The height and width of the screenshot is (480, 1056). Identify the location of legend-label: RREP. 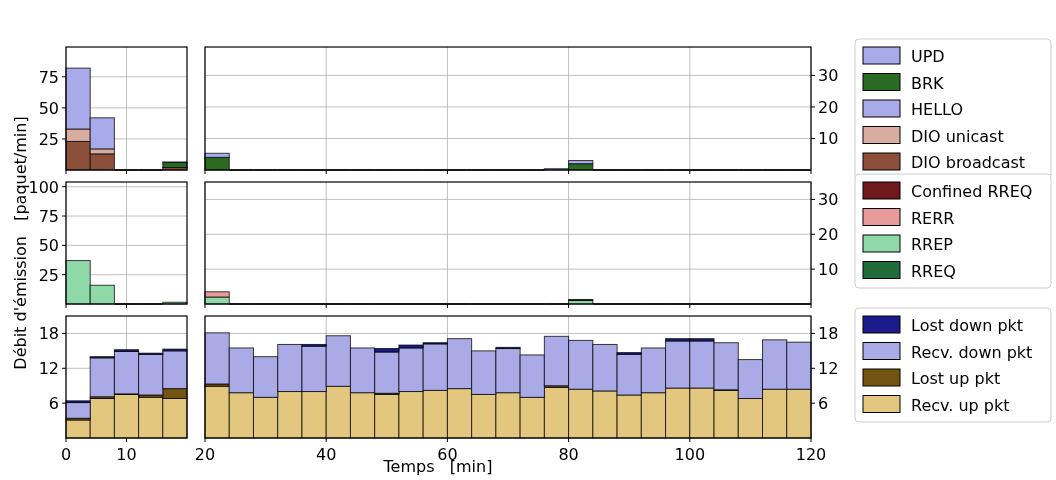
(932, 244).